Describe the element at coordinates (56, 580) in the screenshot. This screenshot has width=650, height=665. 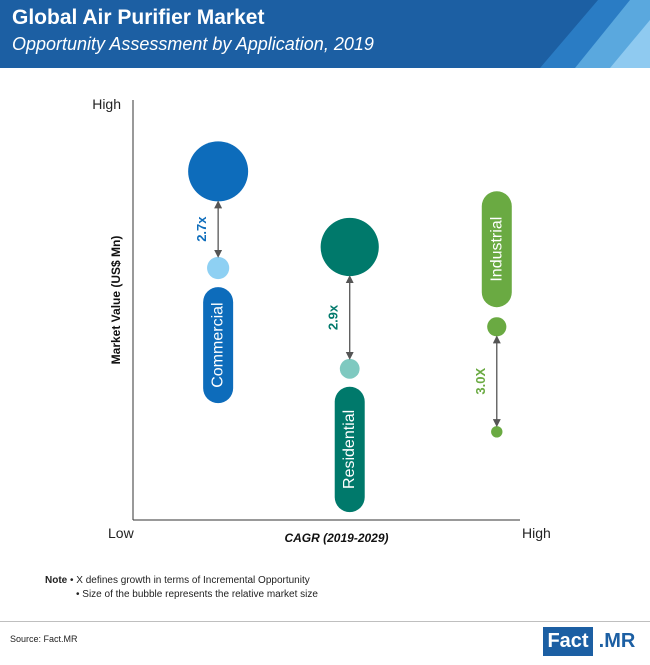
I see `note-label: Note` at that location.